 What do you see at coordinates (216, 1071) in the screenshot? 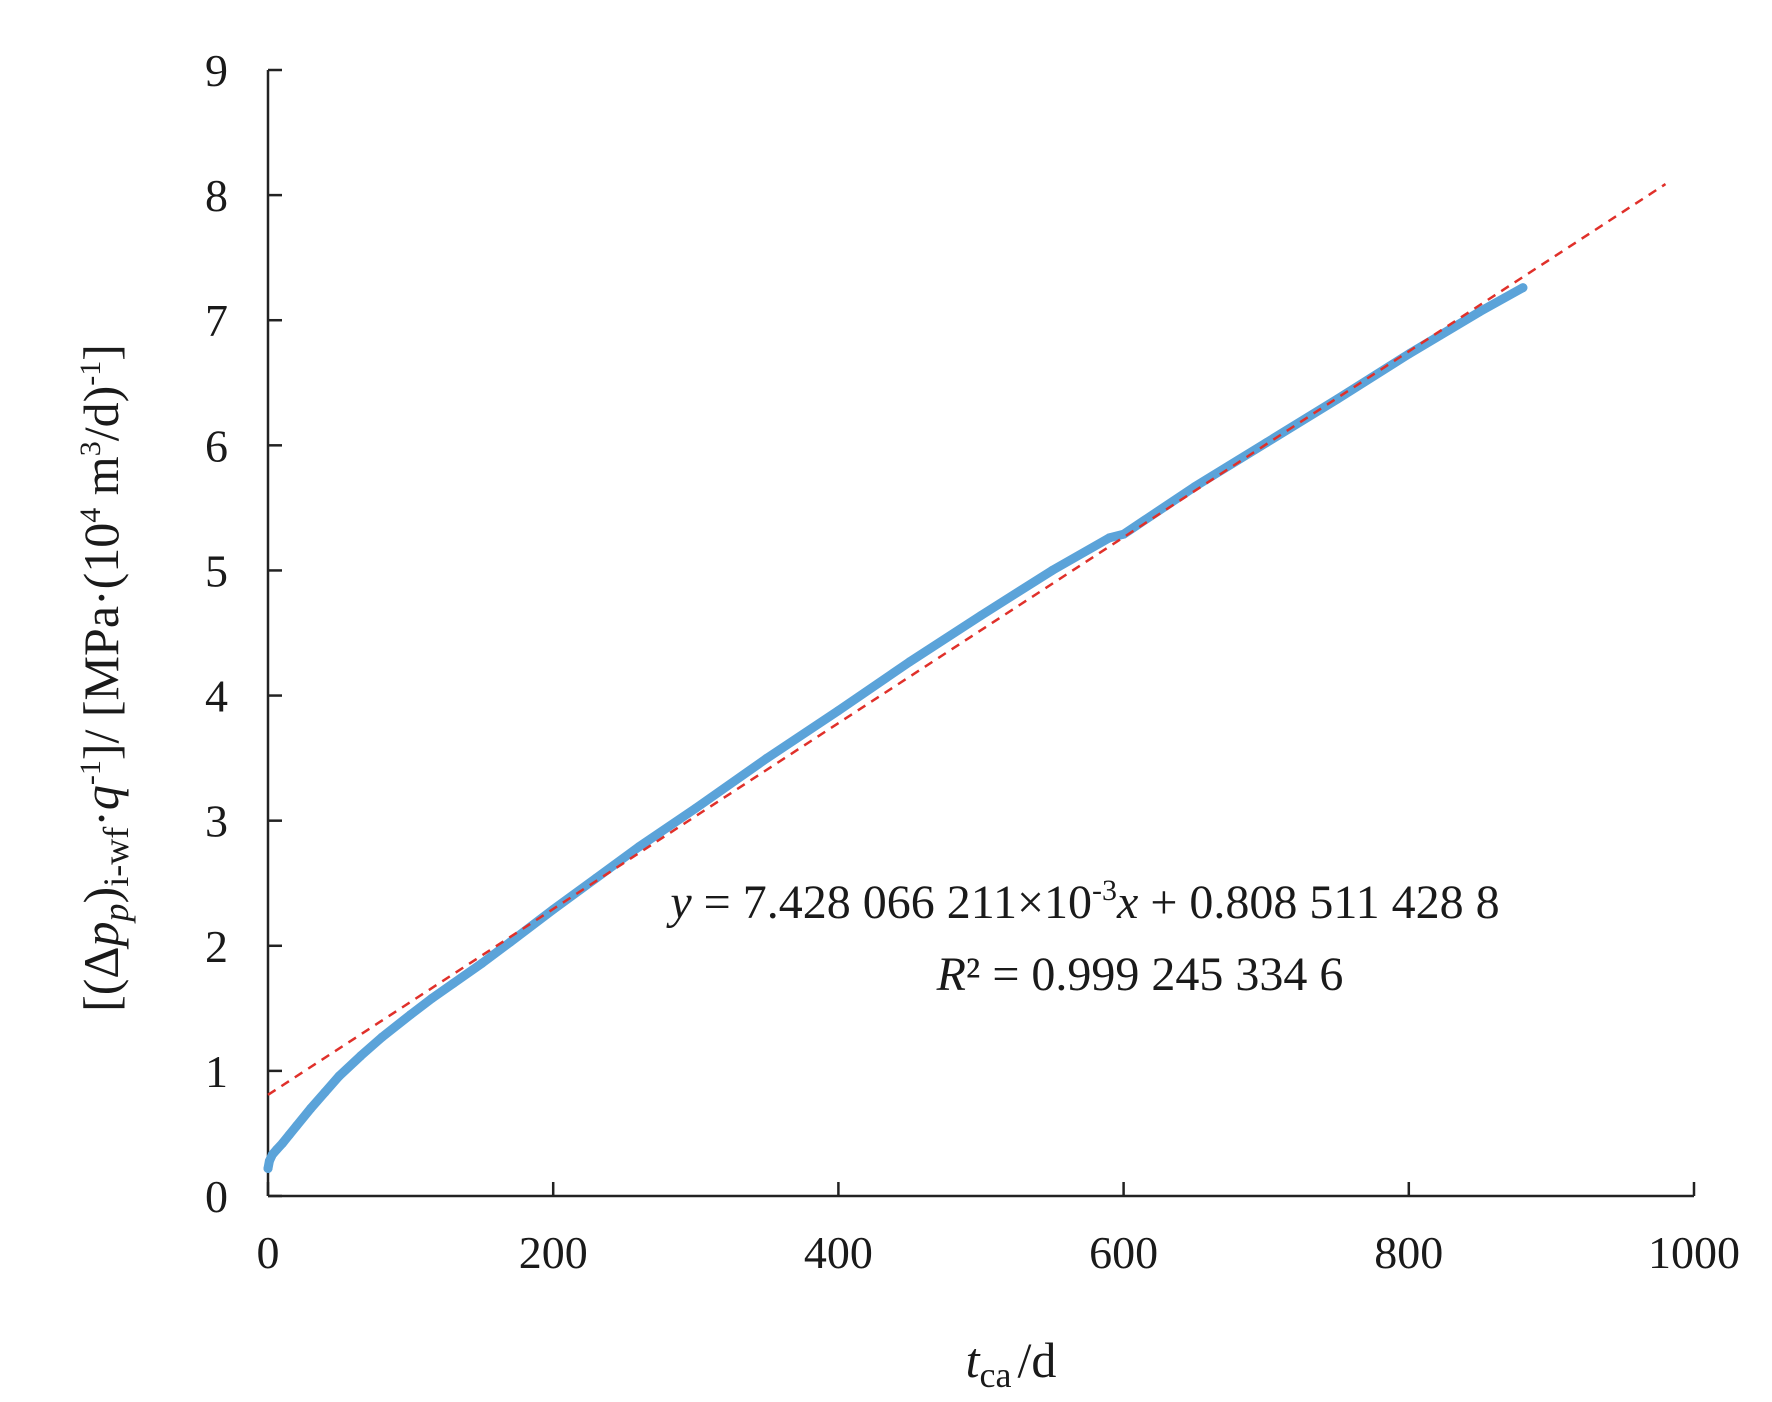
I see `y-tick-label: 1` at bounding box center [216, 1071].